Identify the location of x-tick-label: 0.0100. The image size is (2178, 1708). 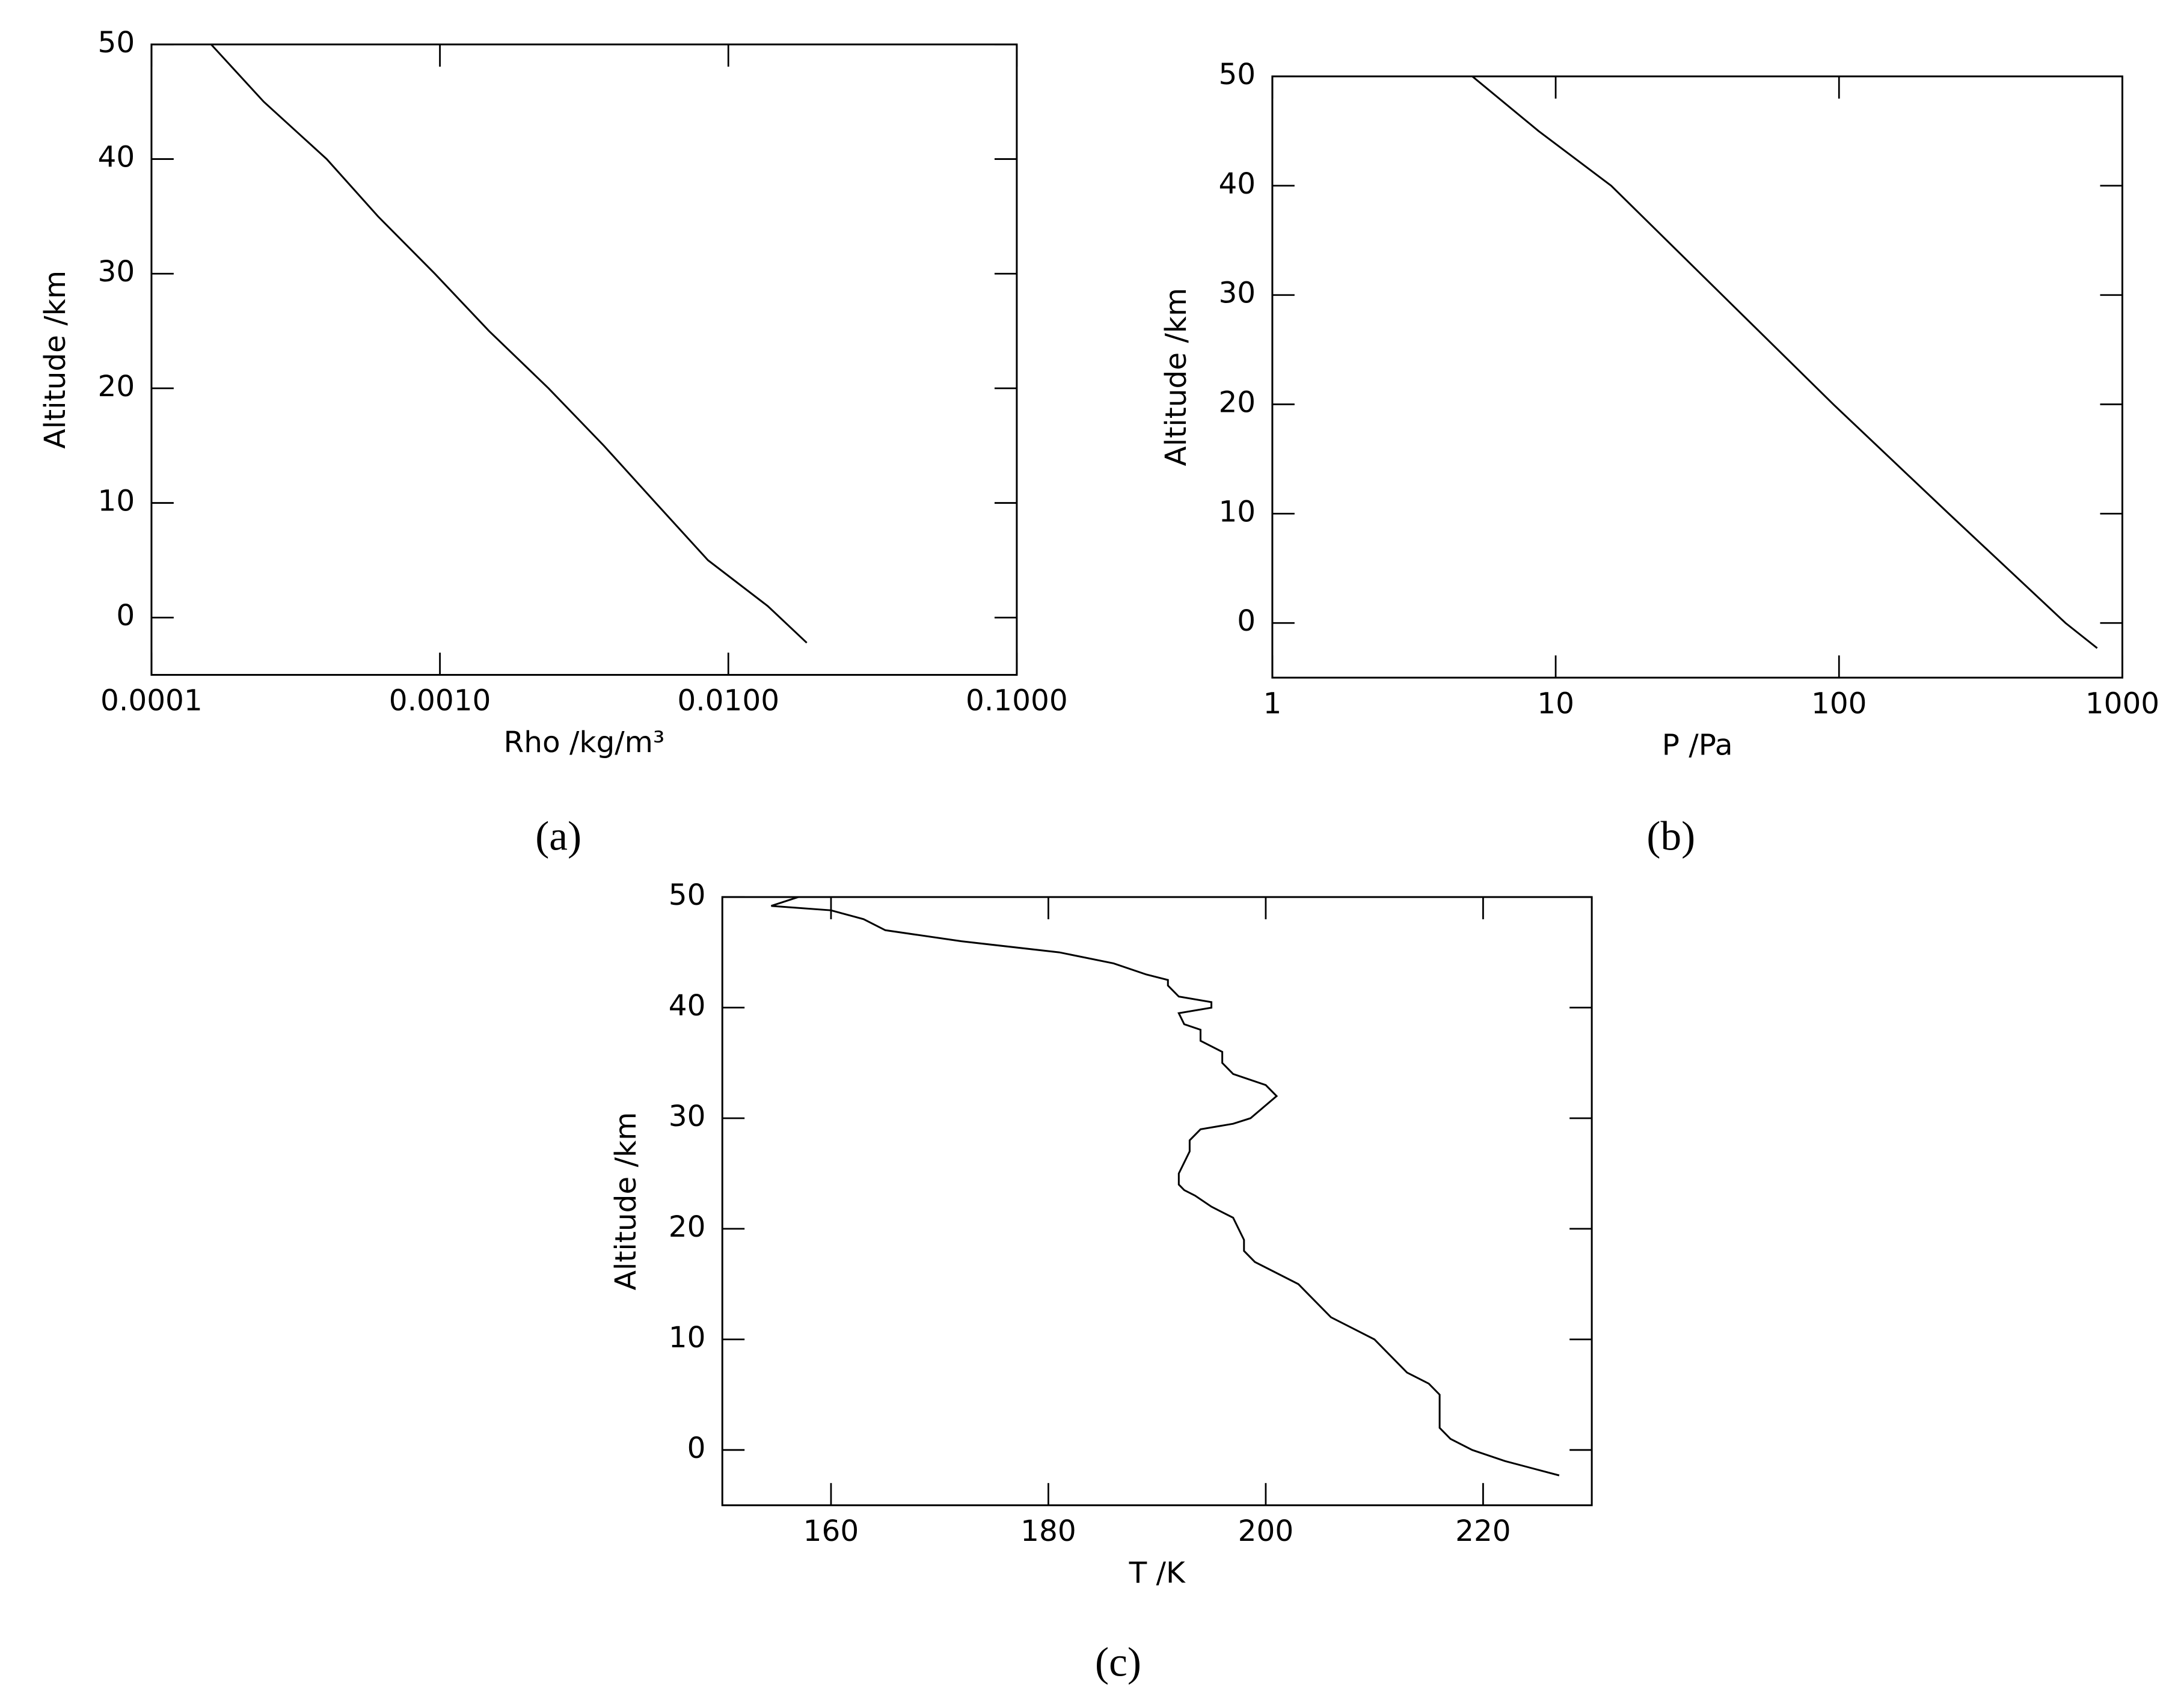
(728, 701).